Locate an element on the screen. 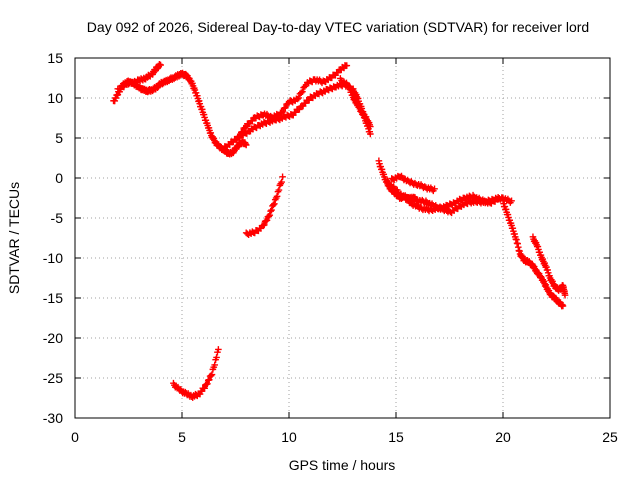 The width and height of the screenshot is (640, 480). x-axis-label: GPS time / hours is located at coordinates (342, 465).